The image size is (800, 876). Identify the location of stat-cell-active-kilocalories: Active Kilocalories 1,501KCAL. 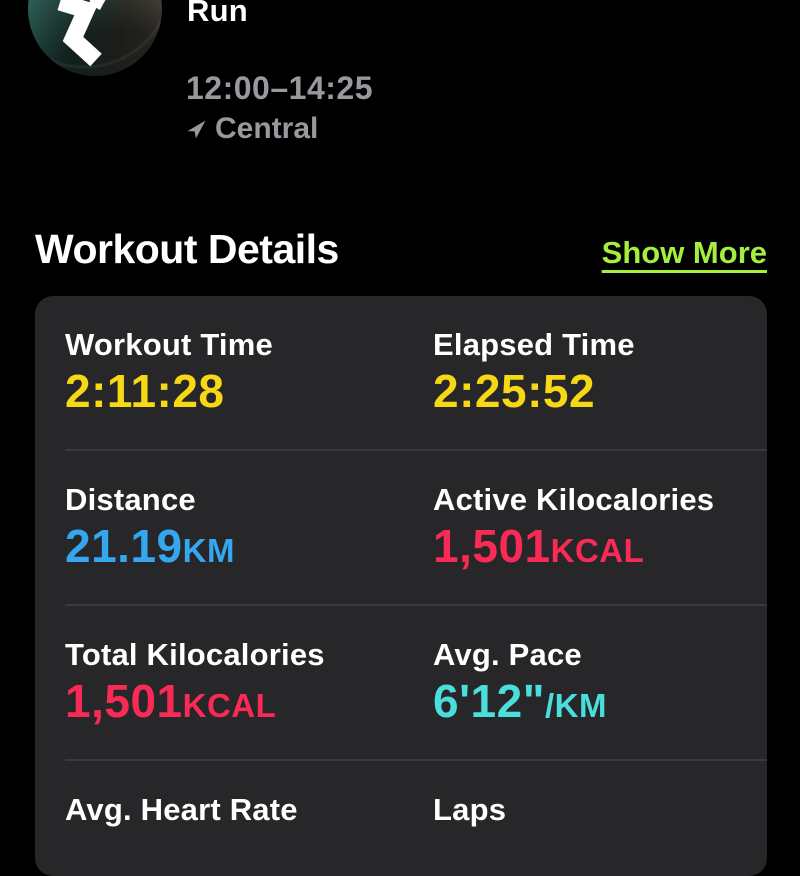
(600, 529).